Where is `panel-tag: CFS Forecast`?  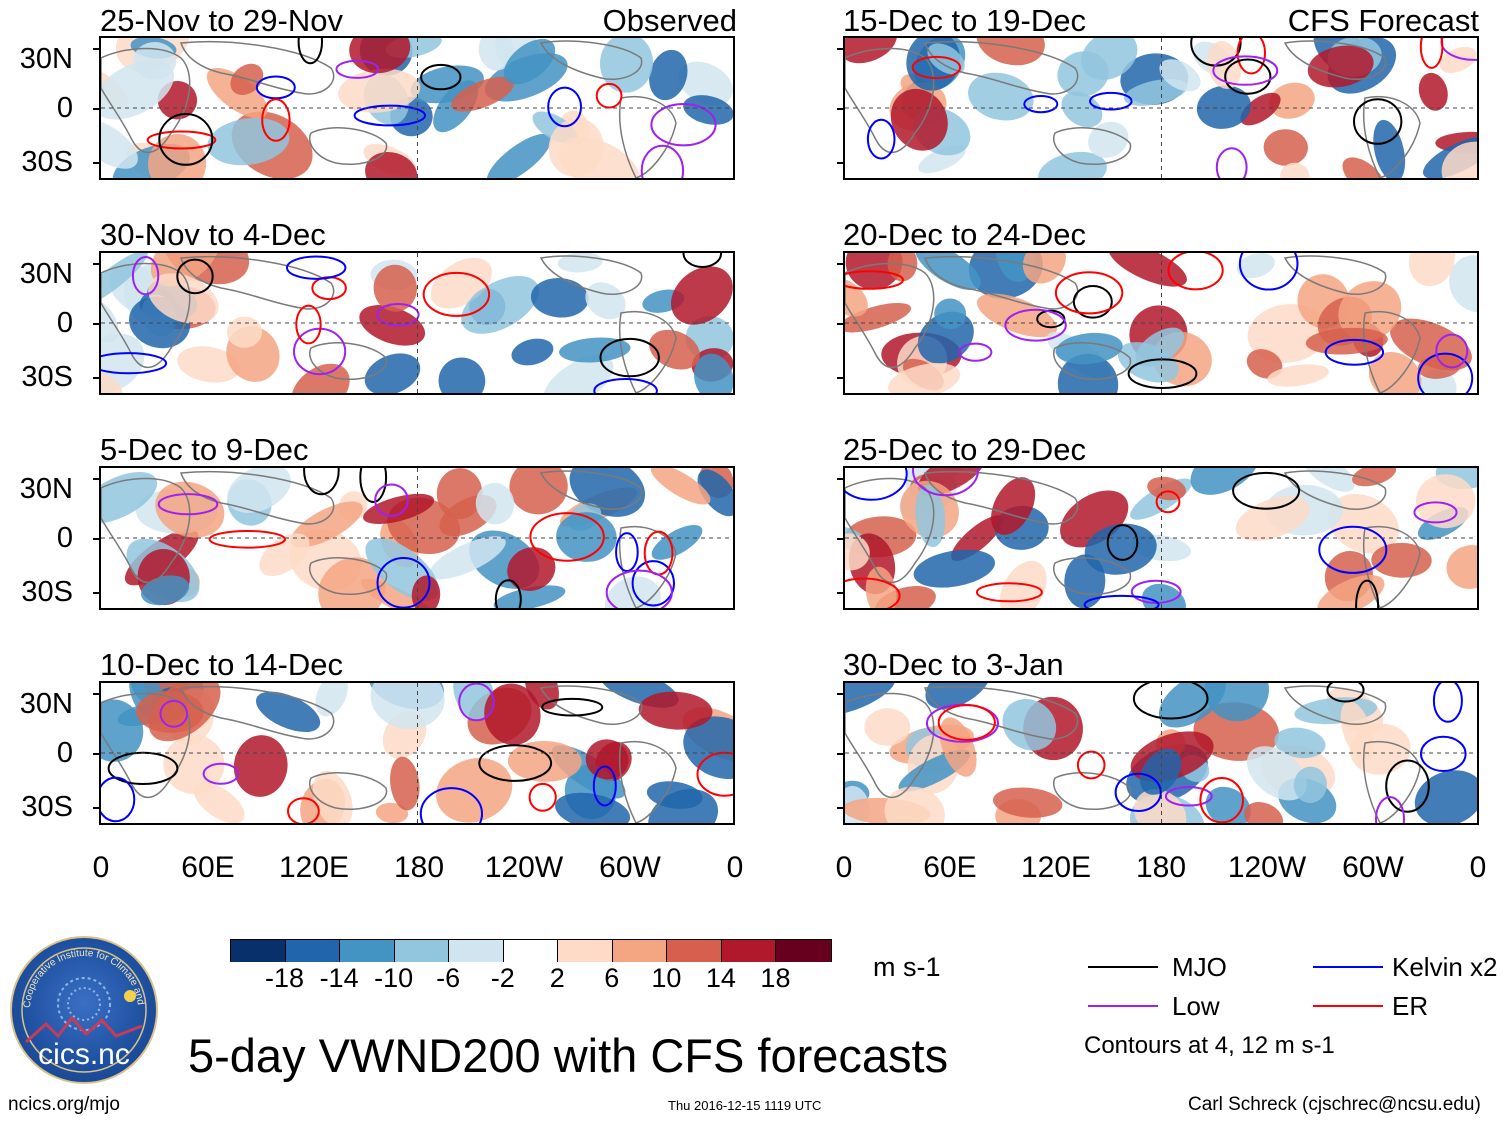 panel-tag: CFS Forecast is located at coordinates (1383, 20).